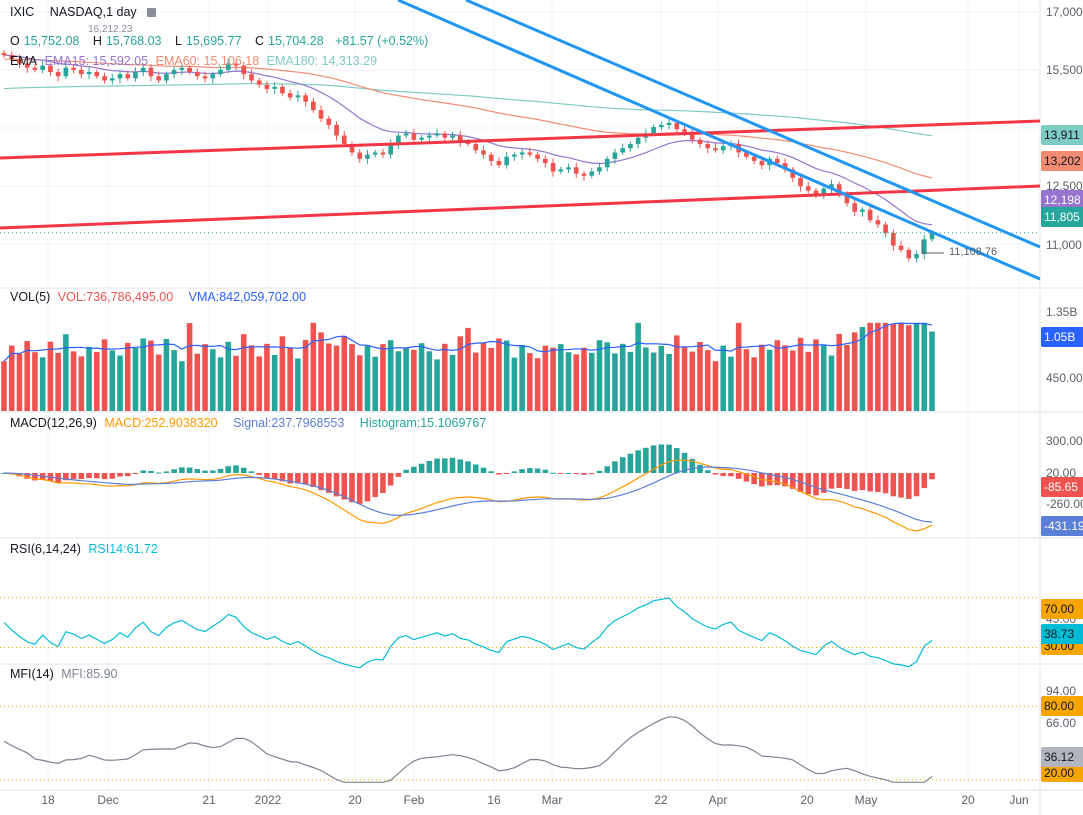  I want to click on mfi-pane, so click(520, 744).